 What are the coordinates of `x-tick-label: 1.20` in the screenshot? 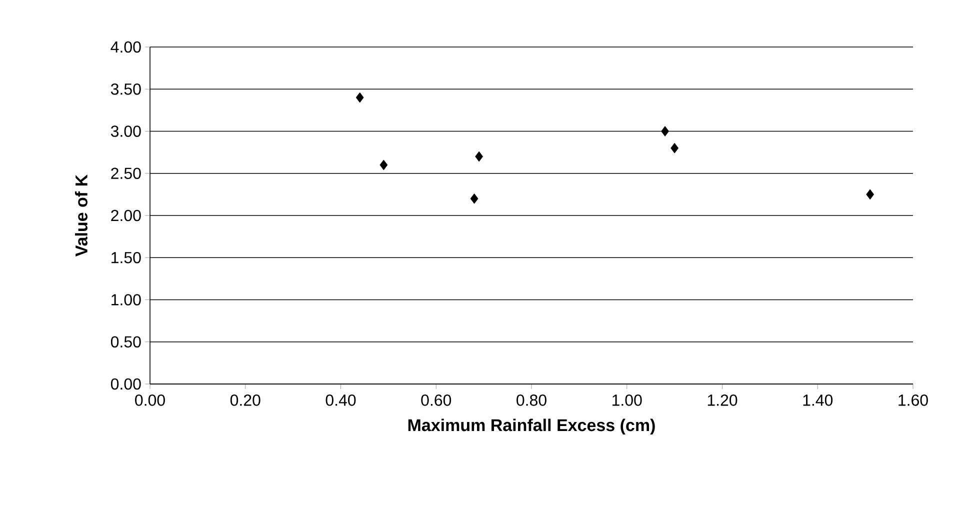 It's located at (723, 400).